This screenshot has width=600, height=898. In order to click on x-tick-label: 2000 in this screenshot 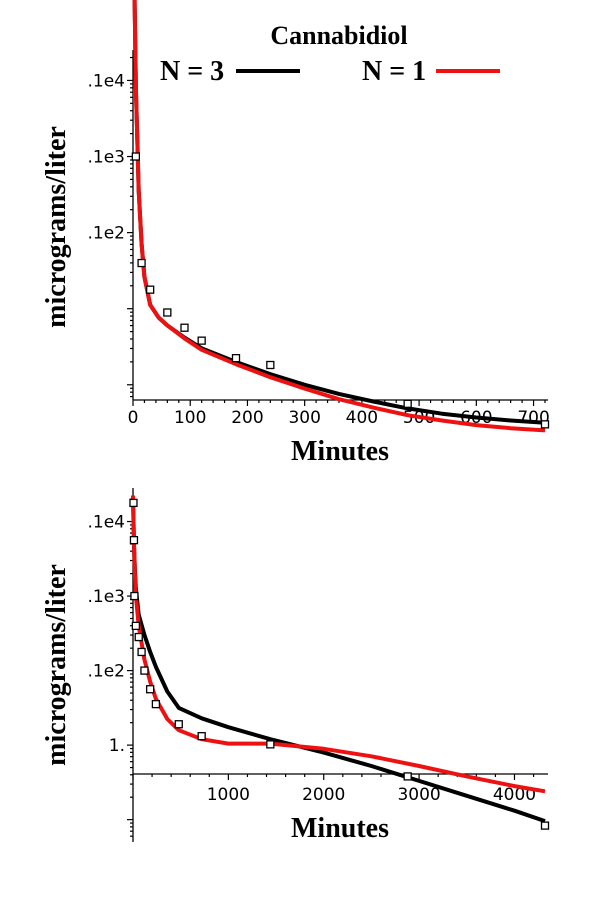, I will do `click(323, 795)`.